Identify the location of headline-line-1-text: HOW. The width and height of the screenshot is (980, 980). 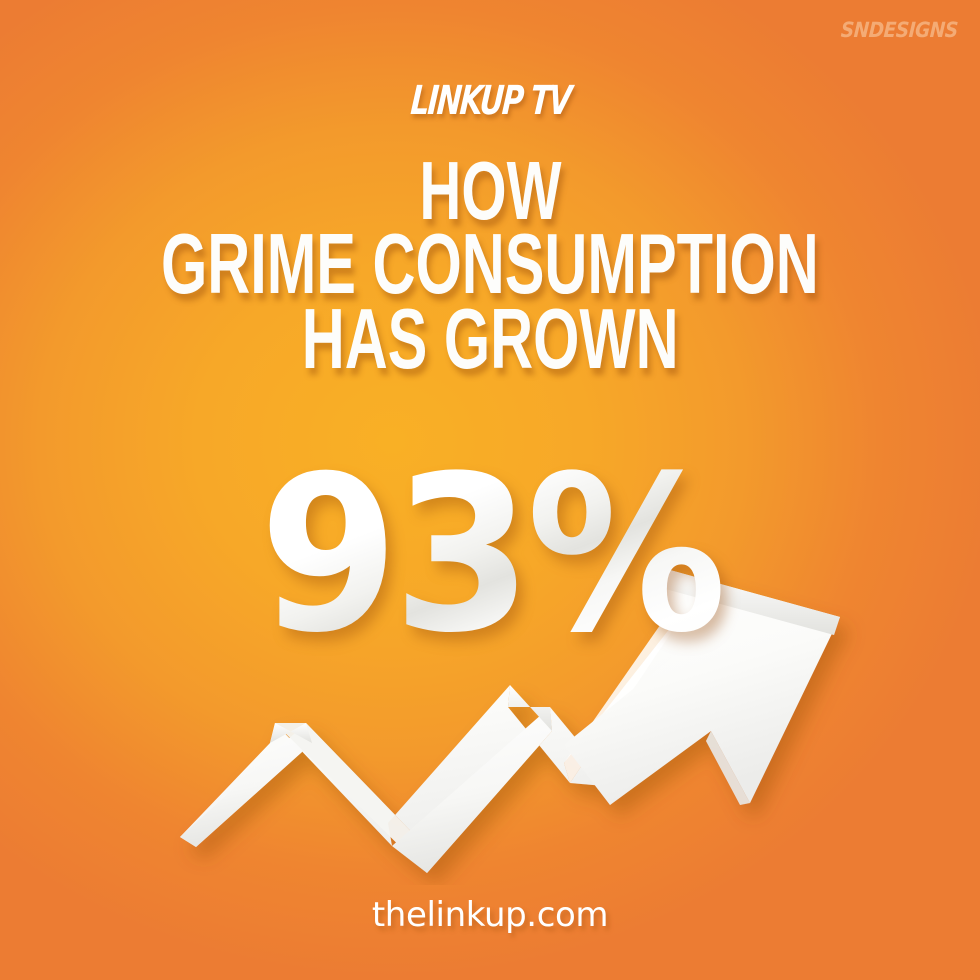
(490, 190).